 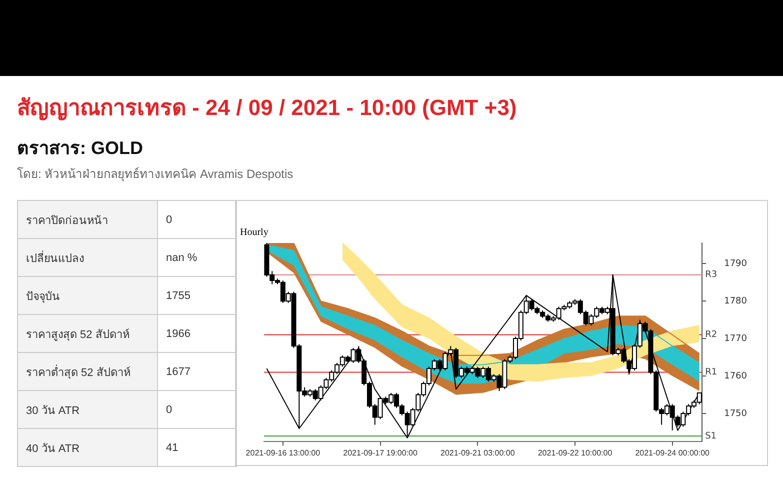 What do you see at coordinates (736, 376) in the screenshot?
I see `y-tick-label: 1760` at bounding box center [736, 376].